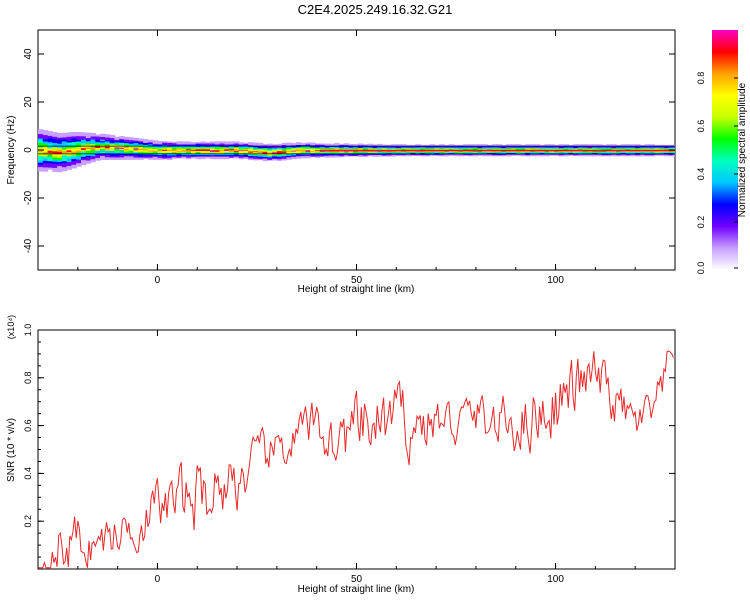 The width and height of the screenshot is (750, 600). I want to click on snr-y-tick-label: 1.0, so click(28, 330).